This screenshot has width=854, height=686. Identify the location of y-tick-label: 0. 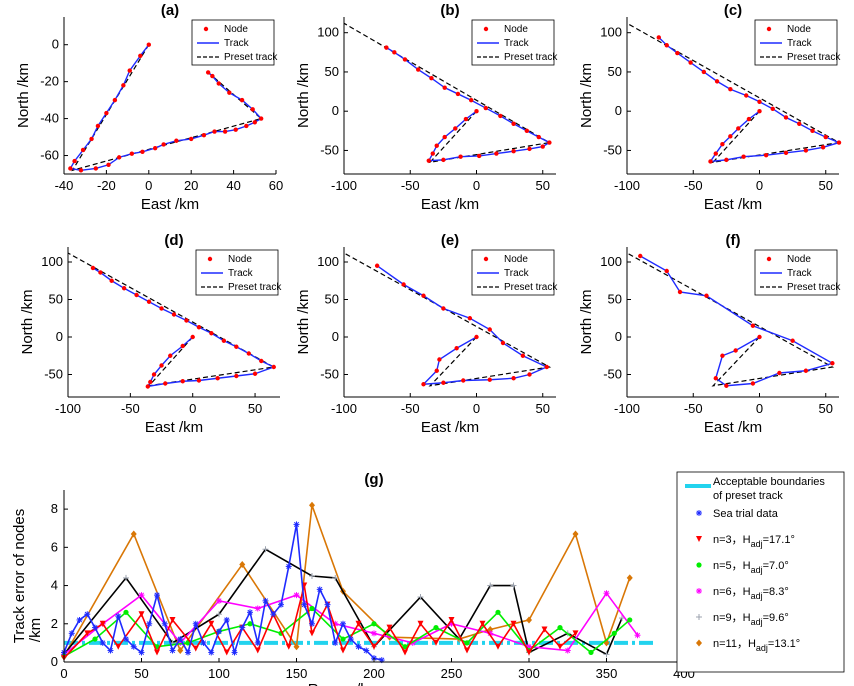
(54, 661).